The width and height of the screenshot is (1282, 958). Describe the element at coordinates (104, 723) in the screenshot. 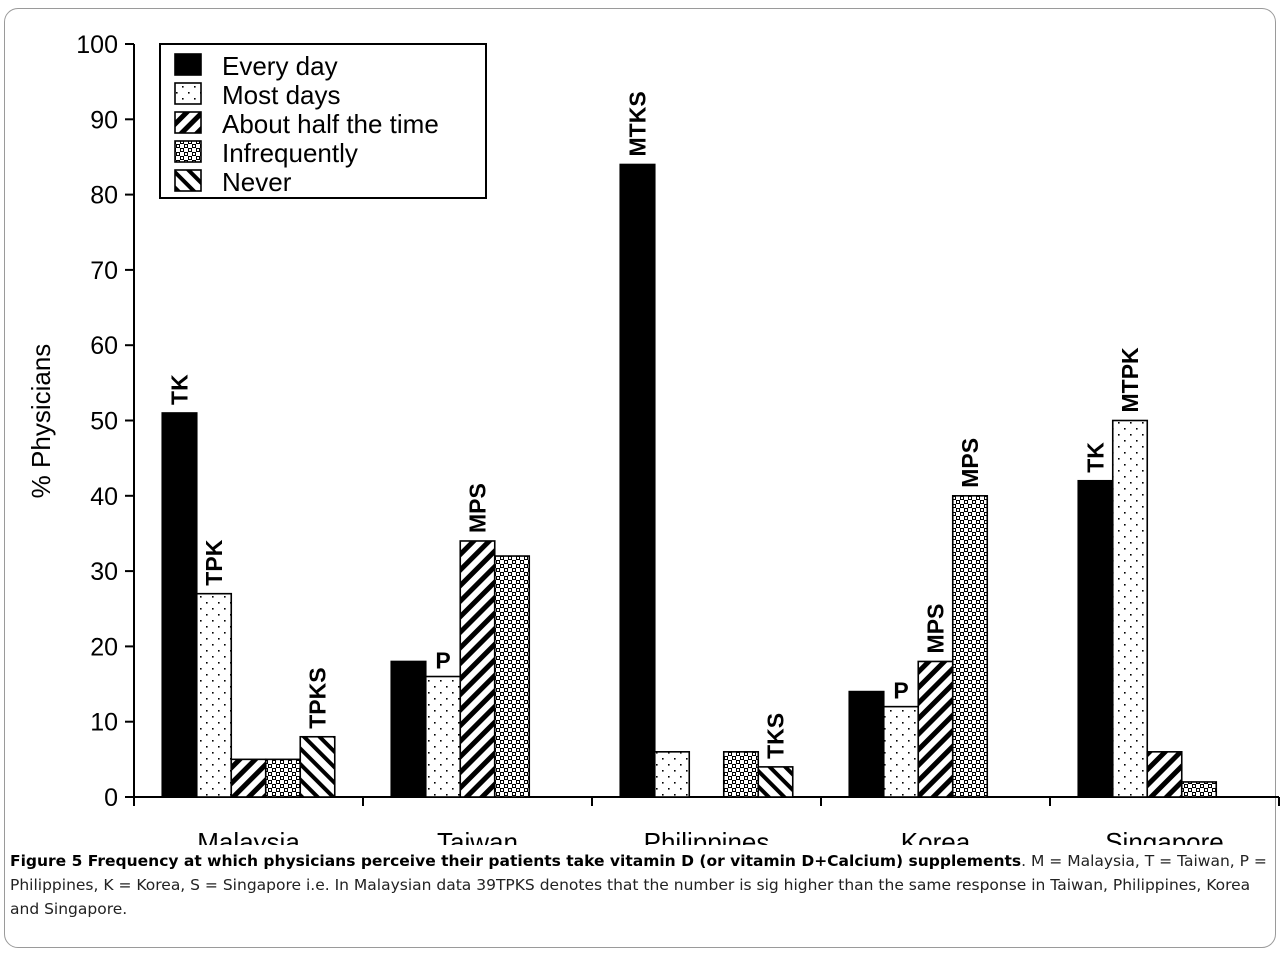

I see `y-tick-label: 10` at that location.